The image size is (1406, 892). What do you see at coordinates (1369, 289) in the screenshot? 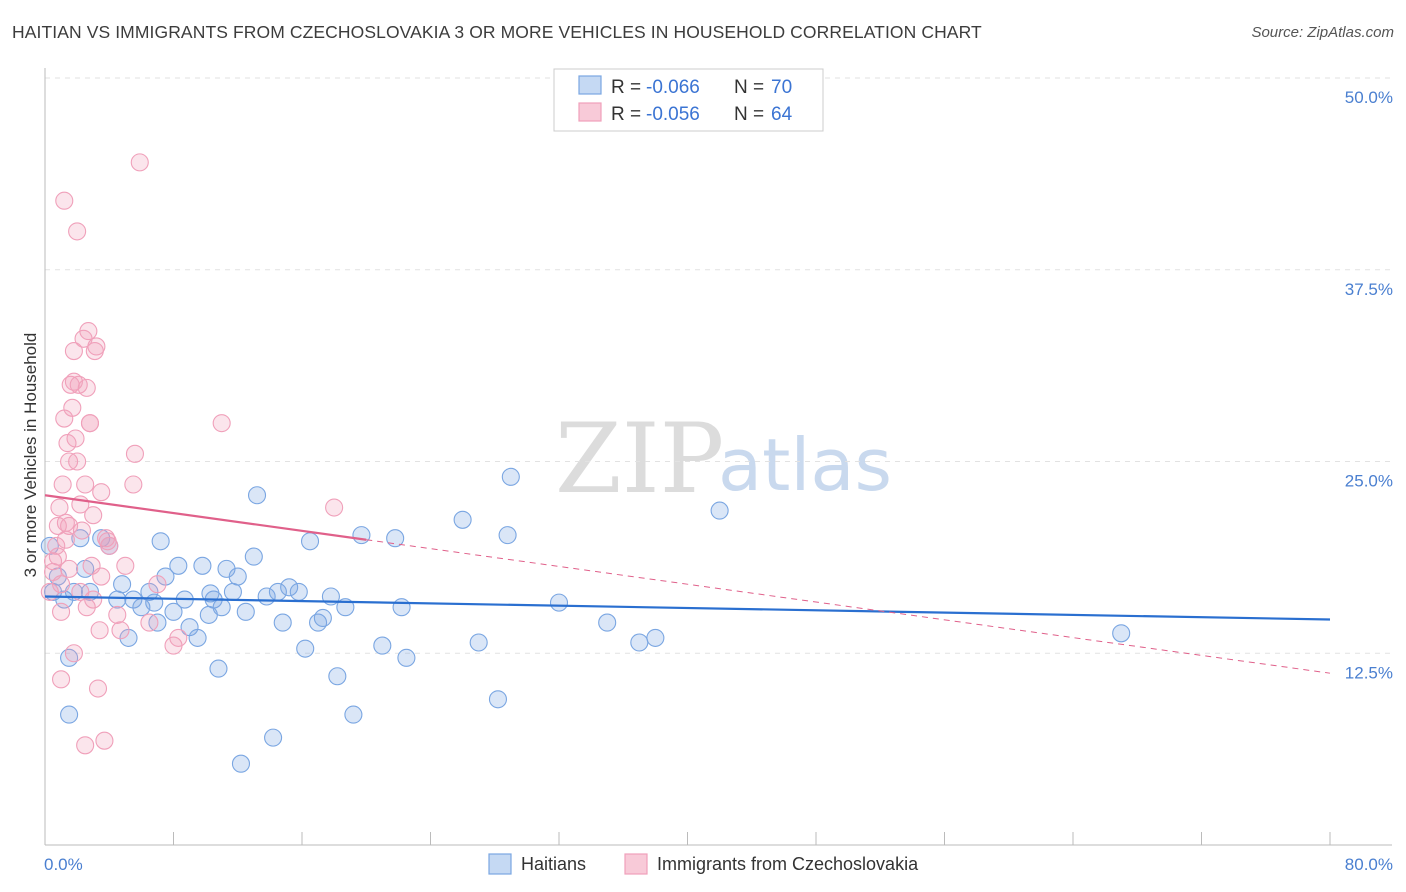
I see `y-tick-label-2: 37.5%` at bounding box center [1369, 289].